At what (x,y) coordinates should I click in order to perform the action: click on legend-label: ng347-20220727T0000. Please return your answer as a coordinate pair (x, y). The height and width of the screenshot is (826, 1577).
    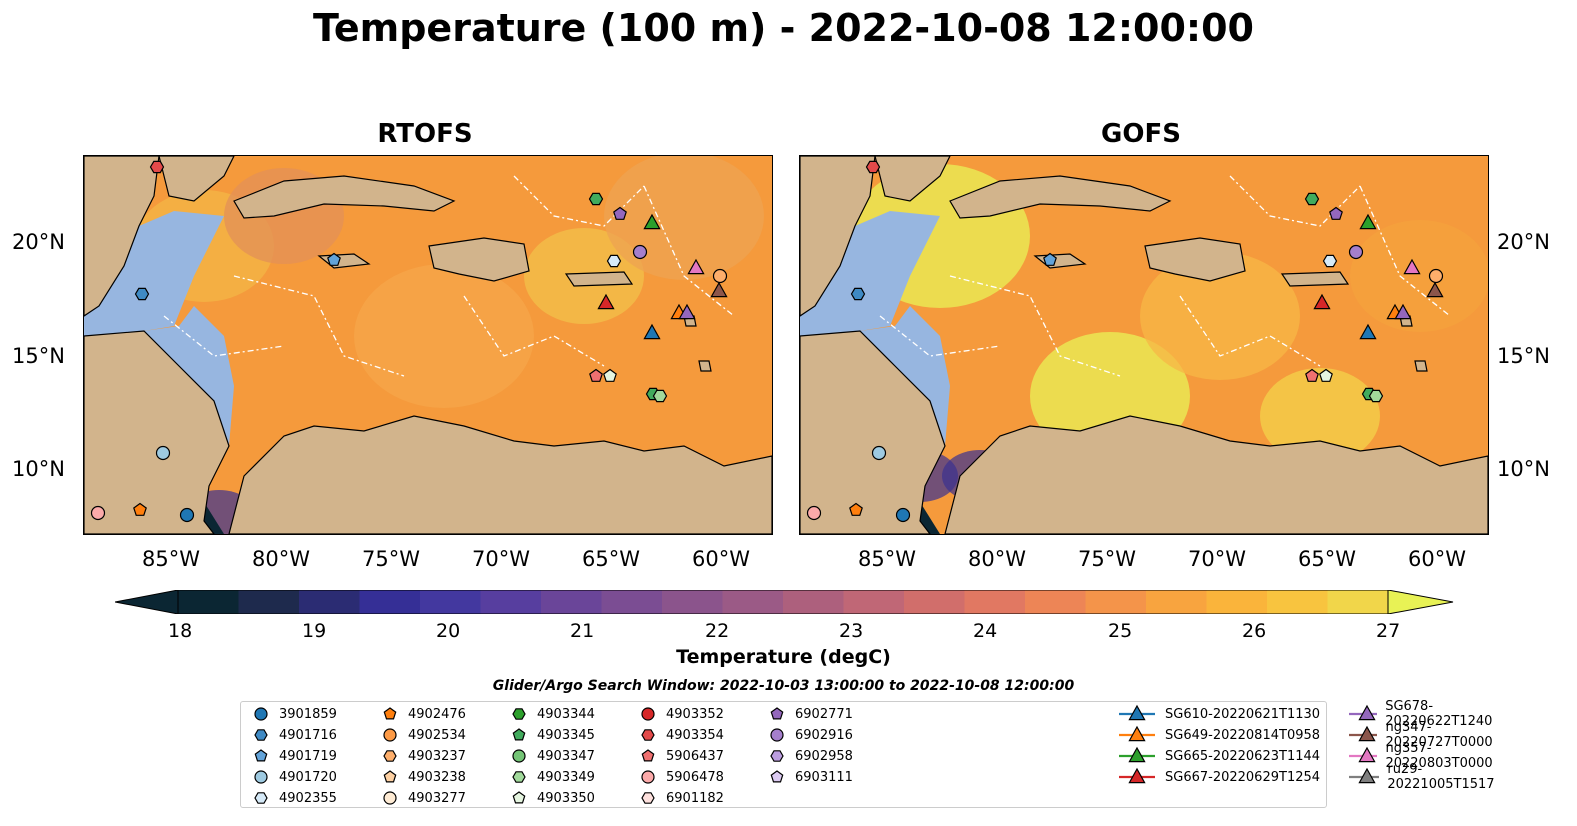
    Looking at the image, I should click on (1439, 735).